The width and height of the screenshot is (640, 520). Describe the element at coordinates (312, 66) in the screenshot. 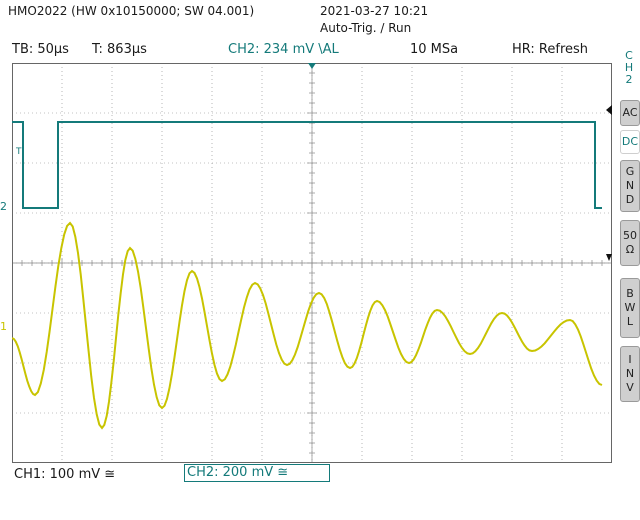

I see `trigger-position-marker` at that location.